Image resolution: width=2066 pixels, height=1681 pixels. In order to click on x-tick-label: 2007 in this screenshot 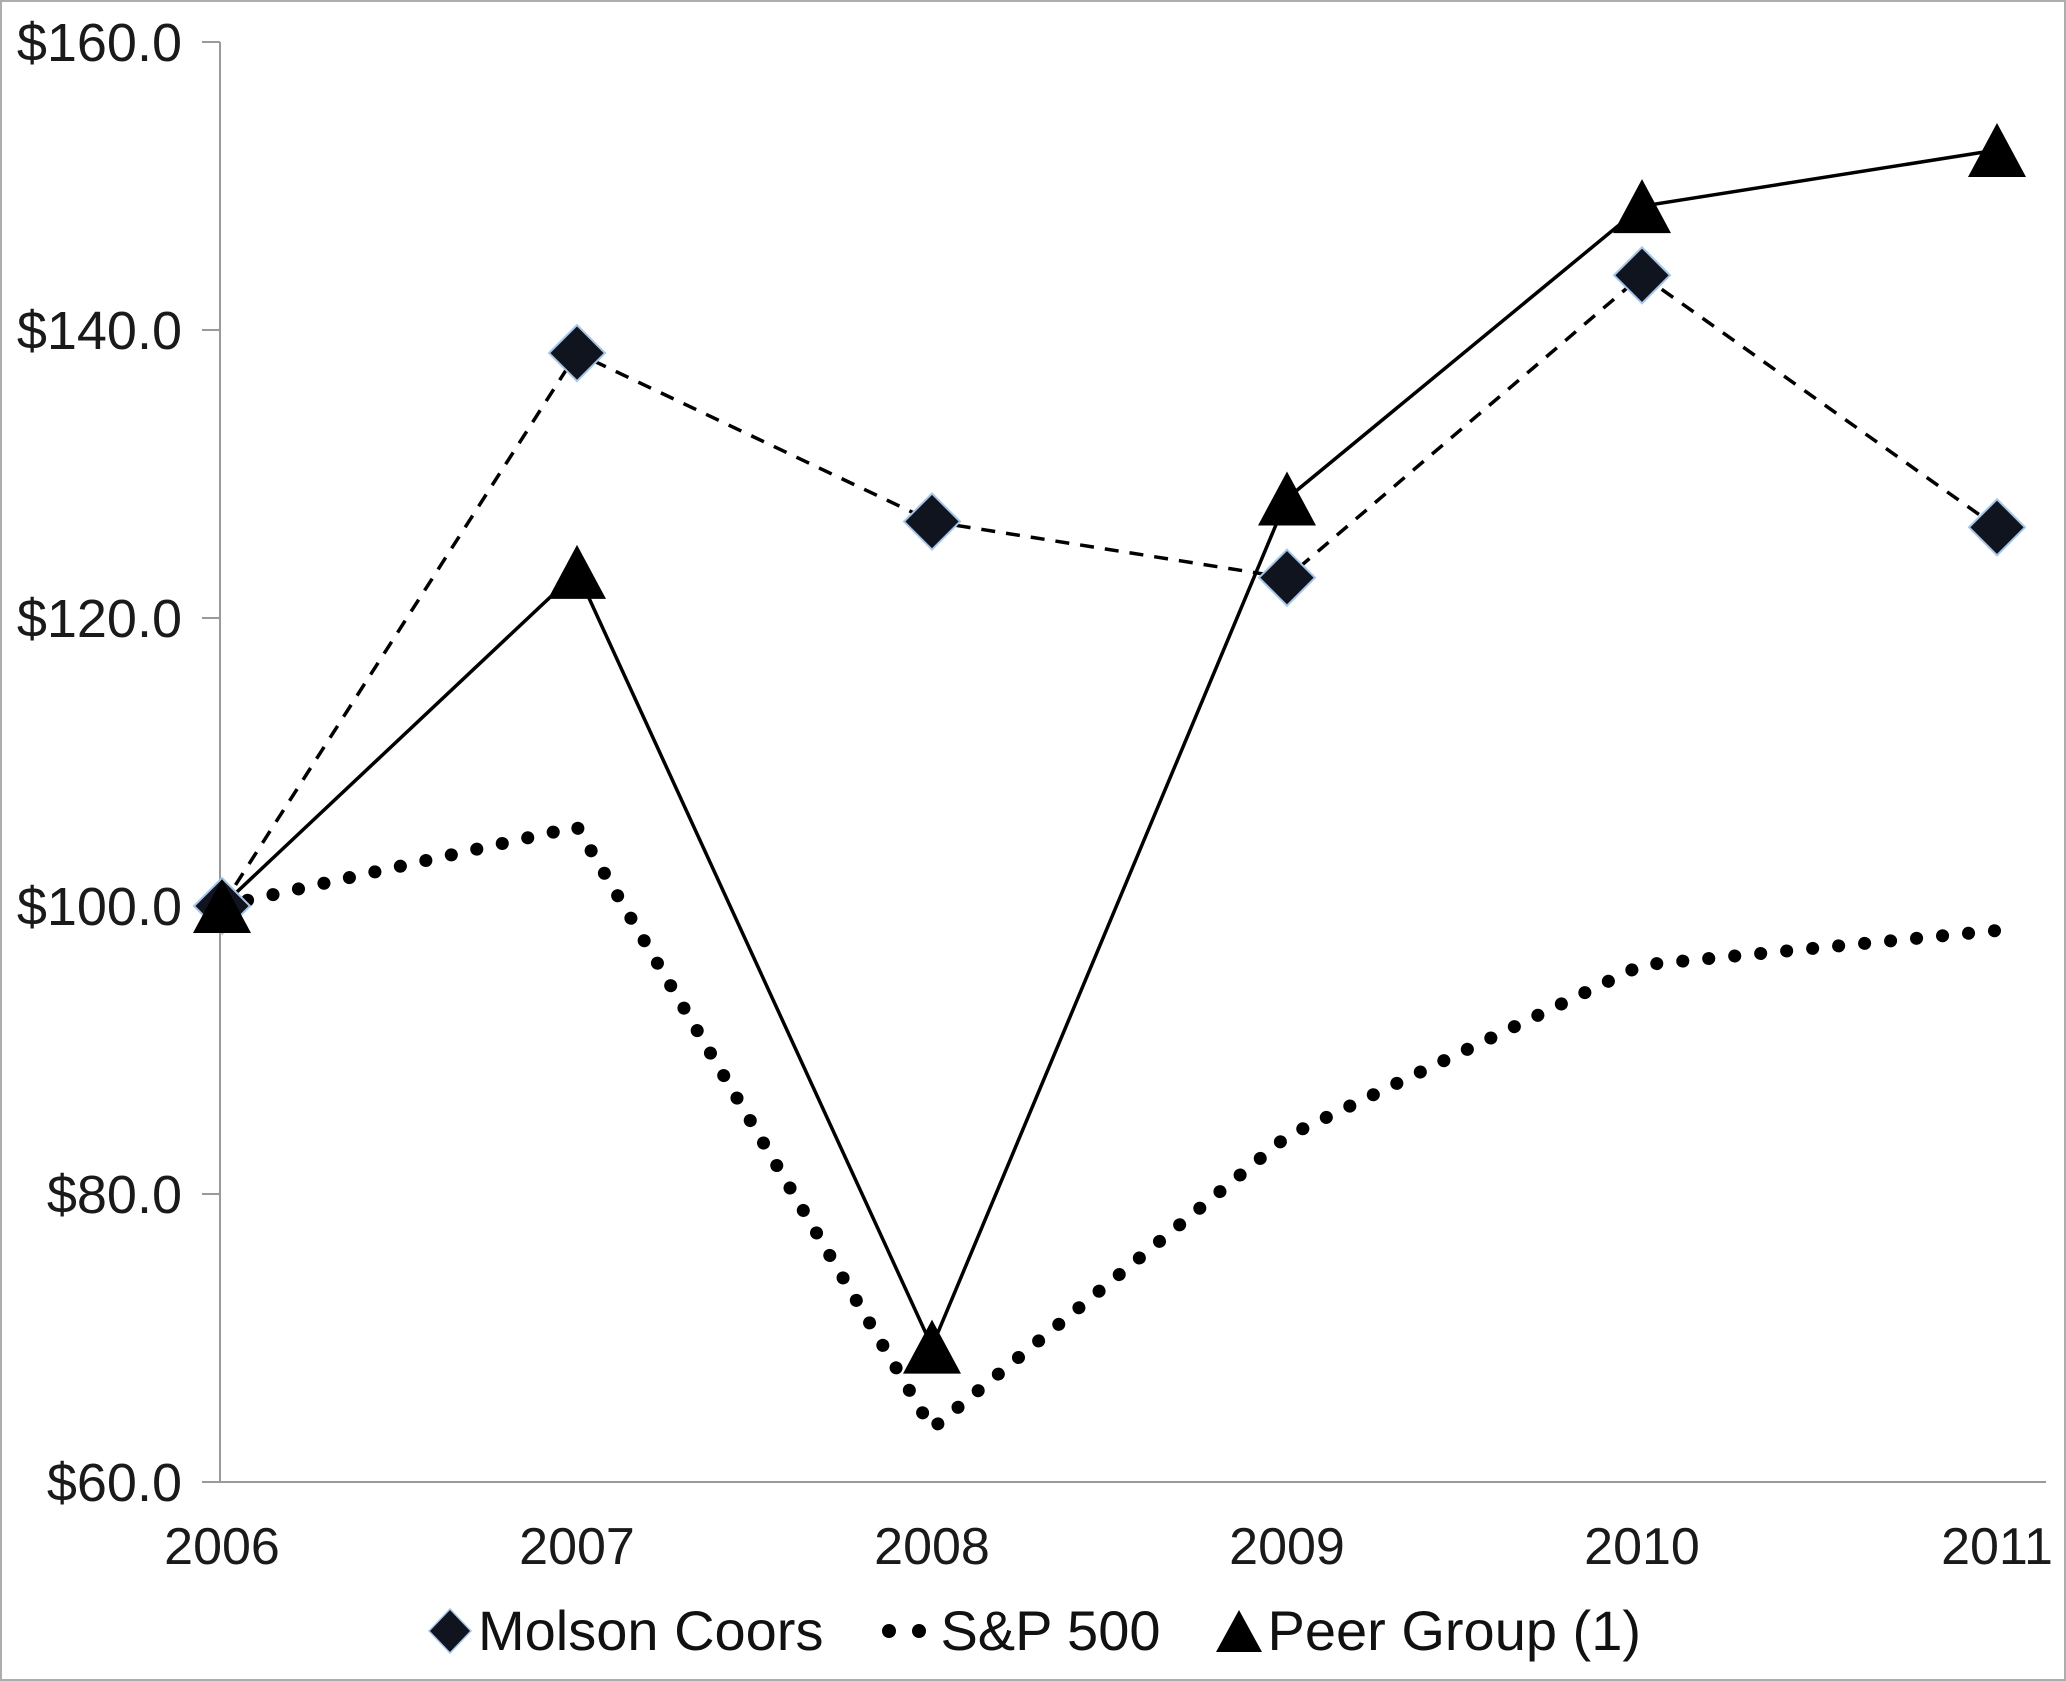, I will do `click(577, 1547)`.